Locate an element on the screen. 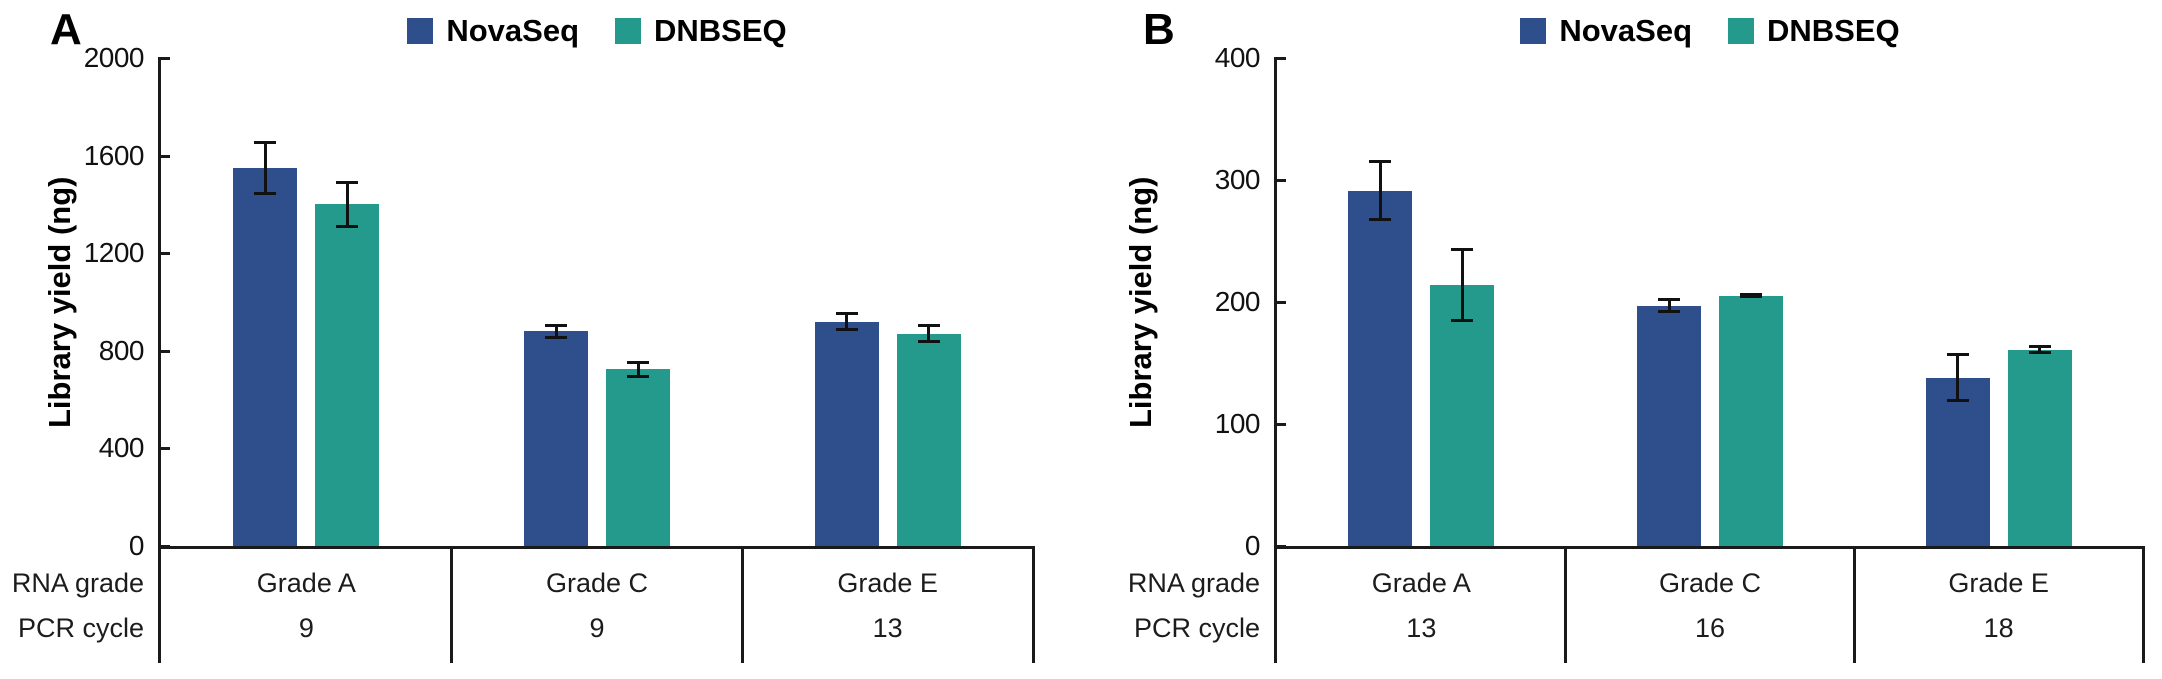 The width and height of the screenshot is (2162, 679). panel-label-b: B is located at coordinates (1159, 29).